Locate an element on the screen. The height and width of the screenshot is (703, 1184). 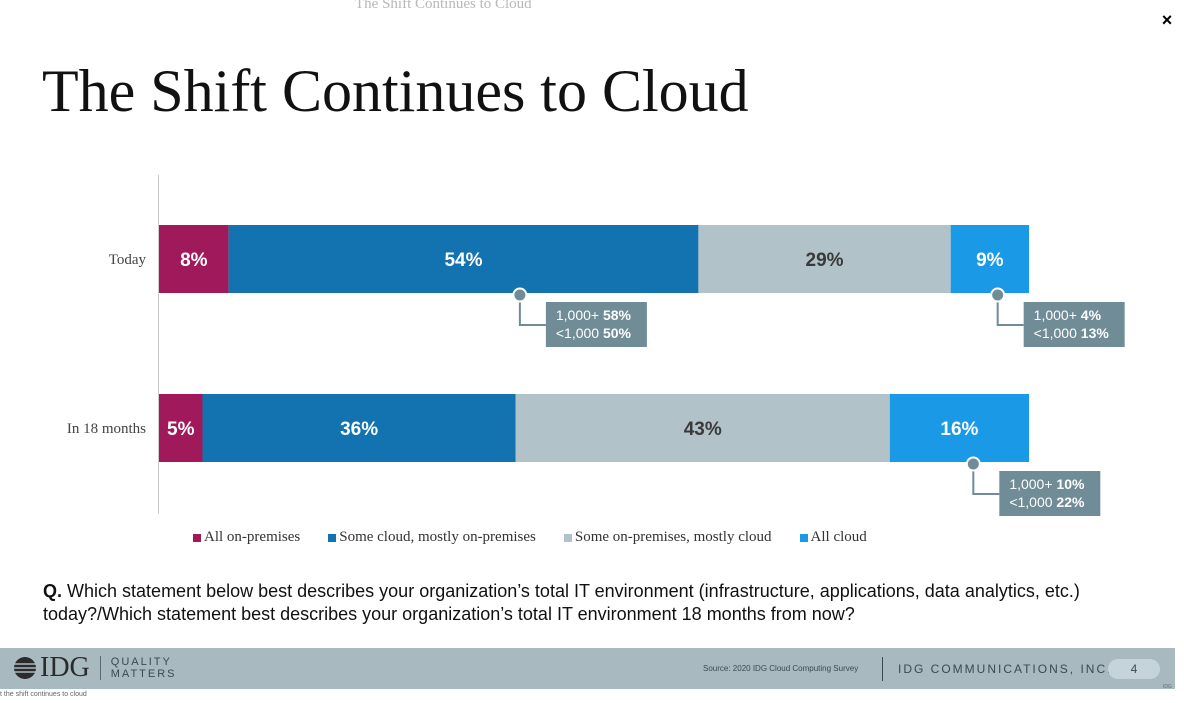
close-icon: × is located at coordinates (1167, 20).